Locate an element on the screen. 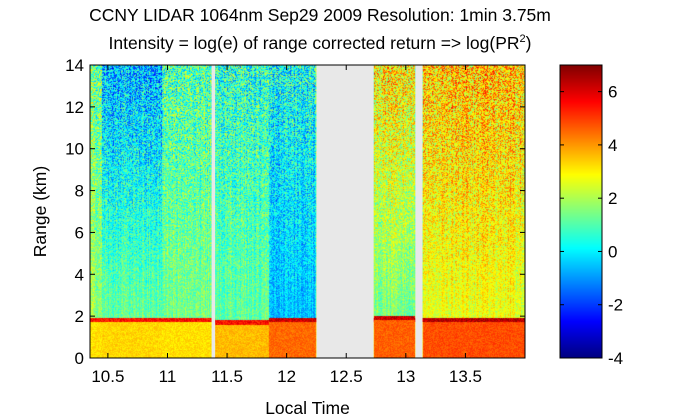  subtitle-superscript: 2 is located at coordinates (523, 39).